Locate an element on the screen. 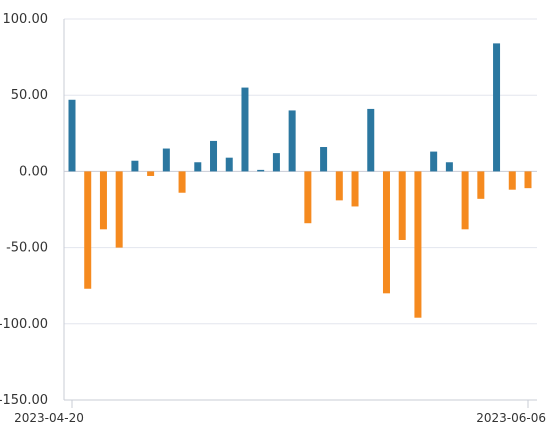  y-tick-label: 0.00 is located at coordinates (33, 171).